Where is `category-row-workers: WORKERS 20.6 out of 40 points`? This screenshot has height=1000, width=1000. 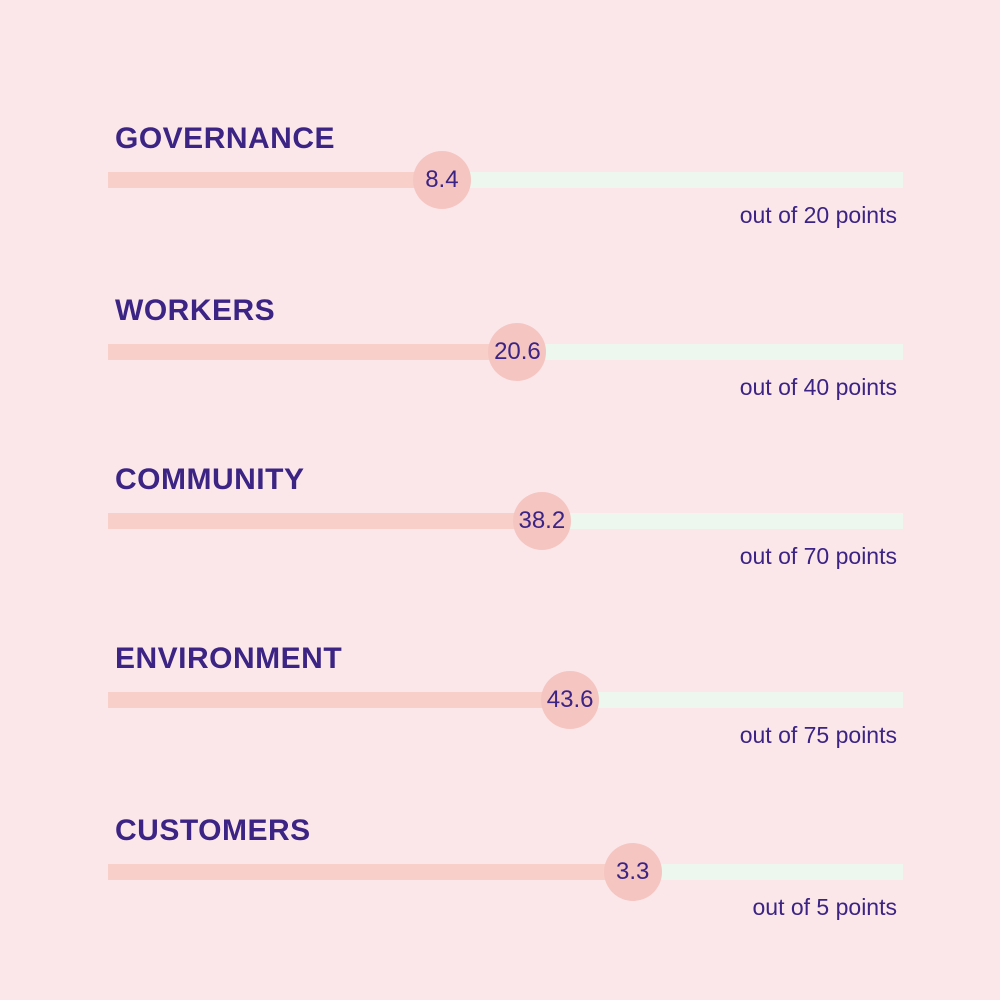
category-row-workers: WORKERS 20.6 out of 40 points is located at coordinates (500, 352).